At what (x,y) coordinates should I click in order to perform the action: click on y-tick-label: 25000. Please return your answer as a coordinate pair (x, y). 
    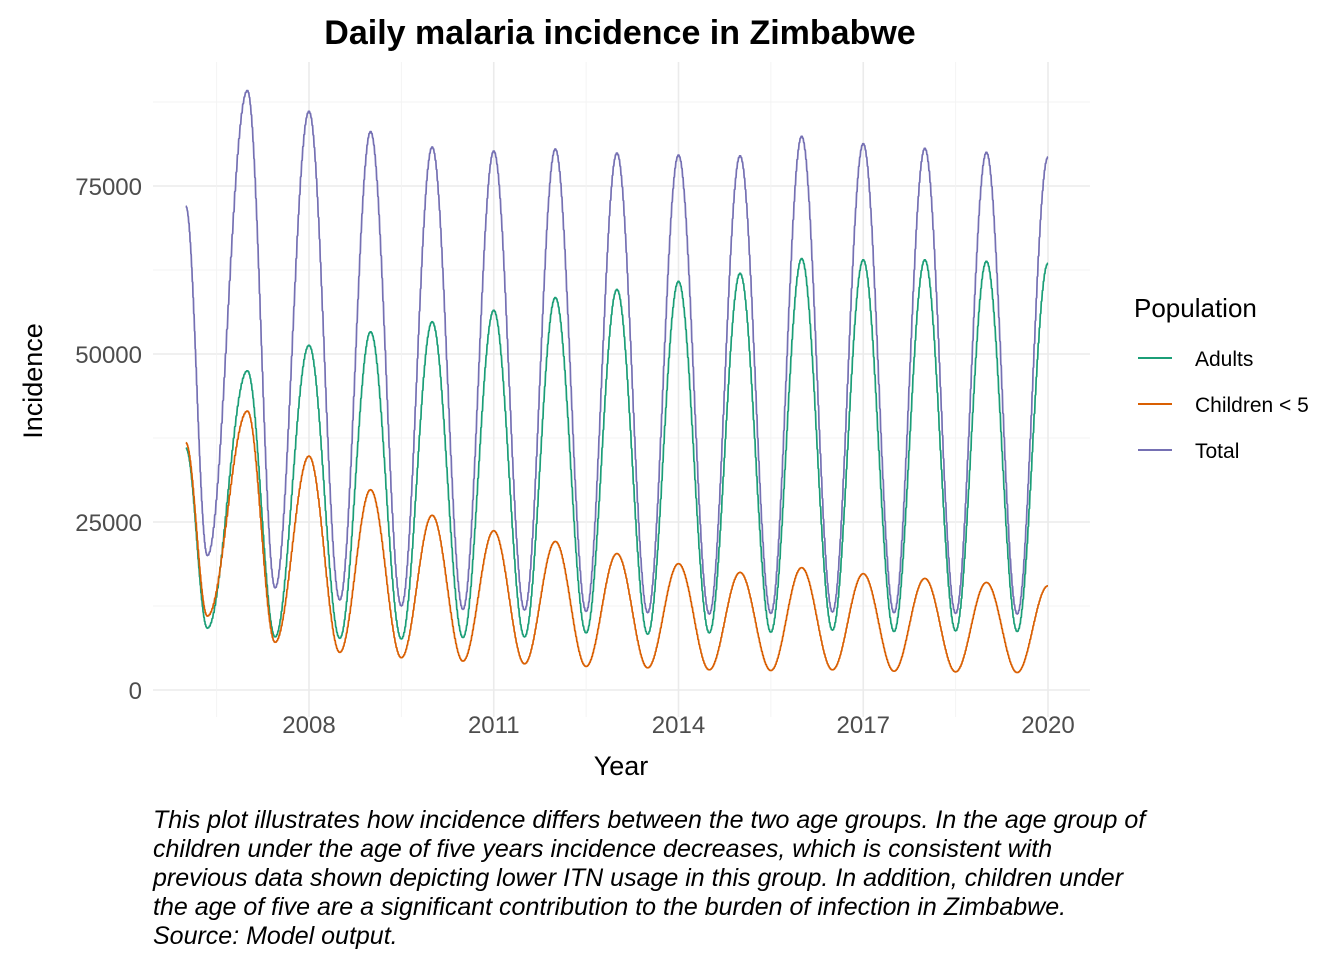
    Looking at the image, I should click on (108, 523).